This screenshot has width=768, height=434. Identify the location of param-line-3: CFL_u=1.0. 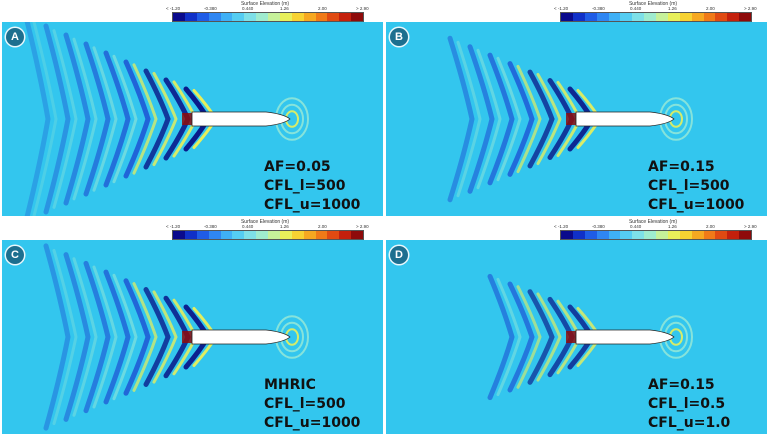
(689, 423).